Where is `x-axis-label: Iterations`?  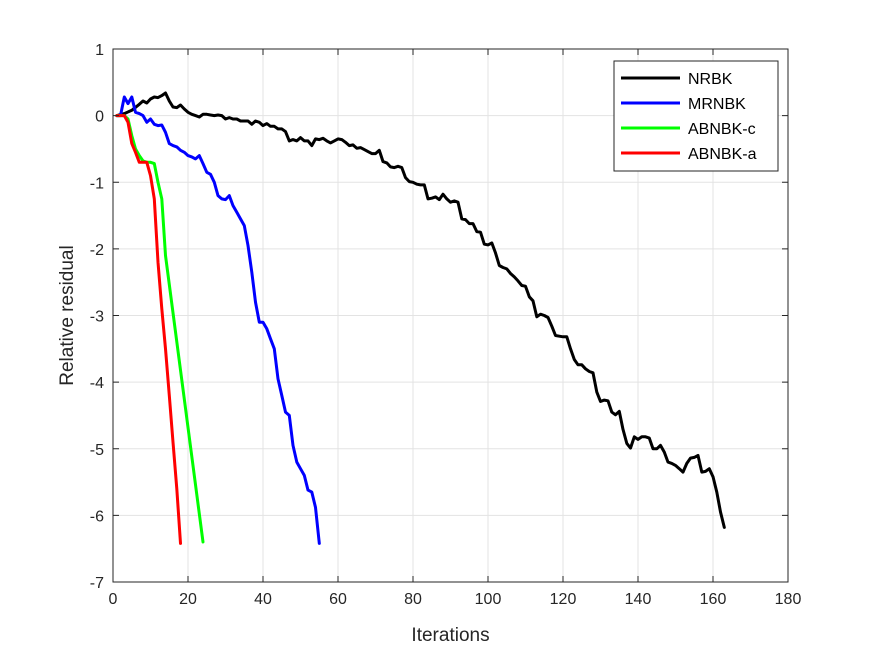 x-axis-label: Iterations is located at coordinates (450, 635).